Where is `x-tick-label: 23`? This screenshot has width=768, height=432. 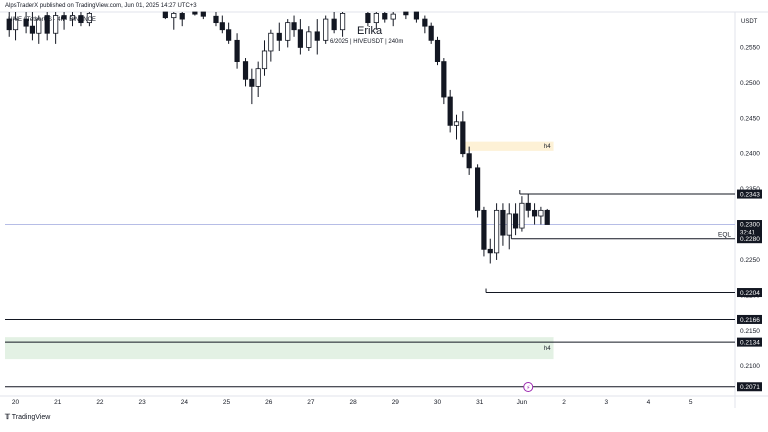 x-tick-label: 23 is located at coordinates (143, 402).